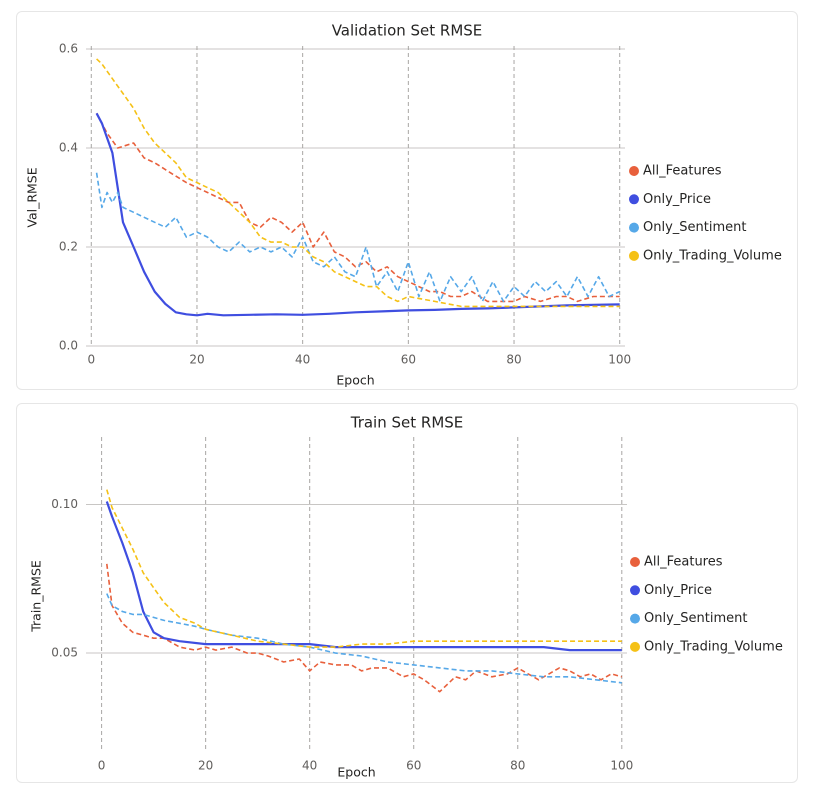 Image resolution: width=814 pixels, height=800 pixels. What do you see at coordinates (68, 247) in the screenshot?
I see `y-tick-label: 0.2` at bounding box center [68, 247].